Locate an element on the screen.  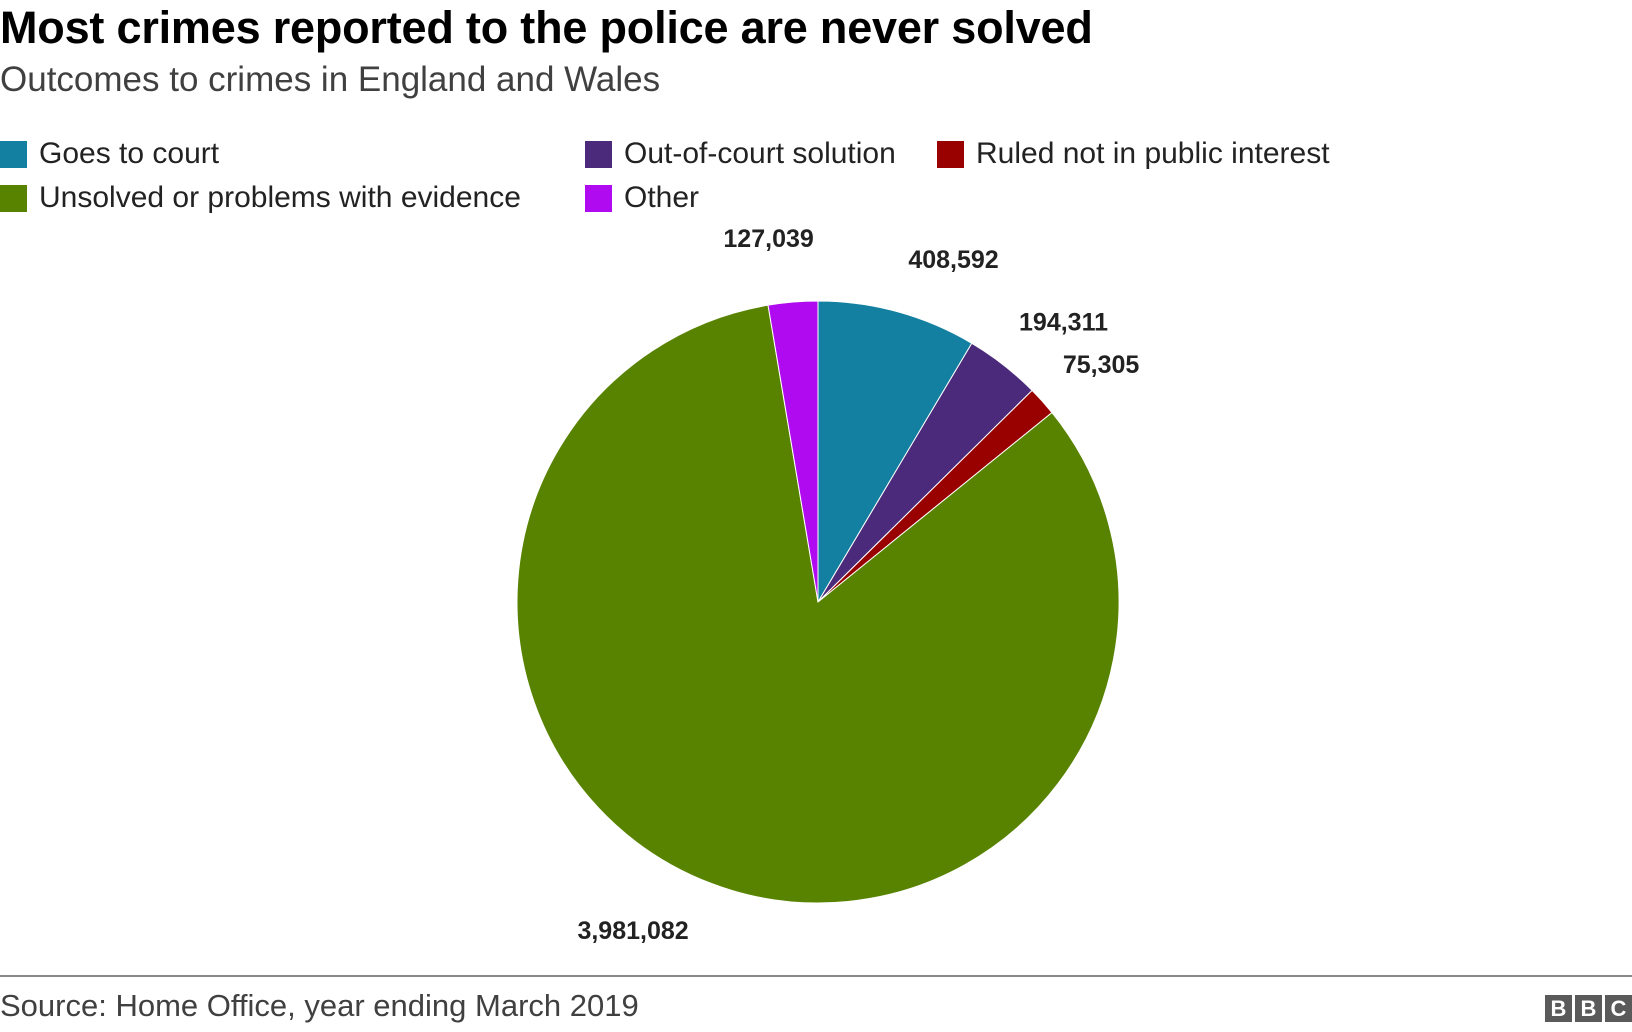
legend-item-goes-to-court: Goes to court is located at coordinates (109, 154).